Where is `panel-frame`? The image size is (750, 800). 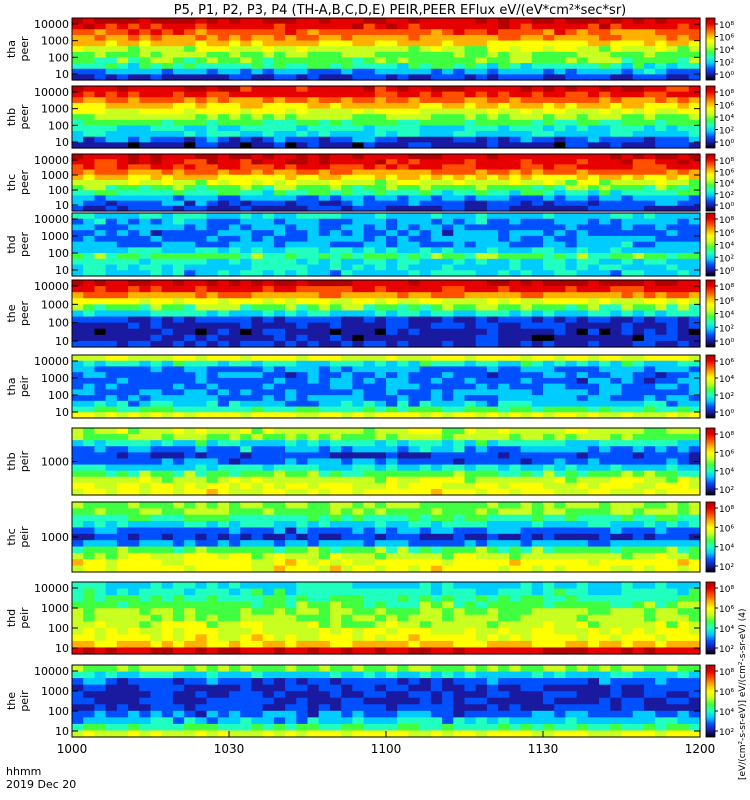
panel-frame is located at coordinates (386, 244).